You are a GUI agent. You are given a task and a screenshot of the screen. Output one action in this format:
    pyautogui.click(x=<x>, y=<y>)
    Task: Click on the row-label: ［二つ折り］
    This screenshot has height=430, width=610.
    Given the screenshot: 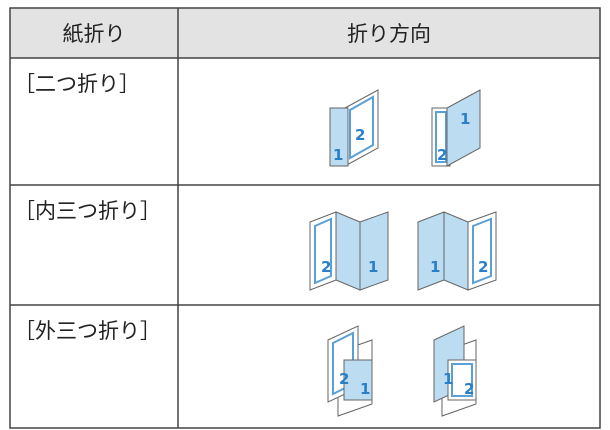 What is the action you would take?
    pyautogui.click(x=77, y=84)
    